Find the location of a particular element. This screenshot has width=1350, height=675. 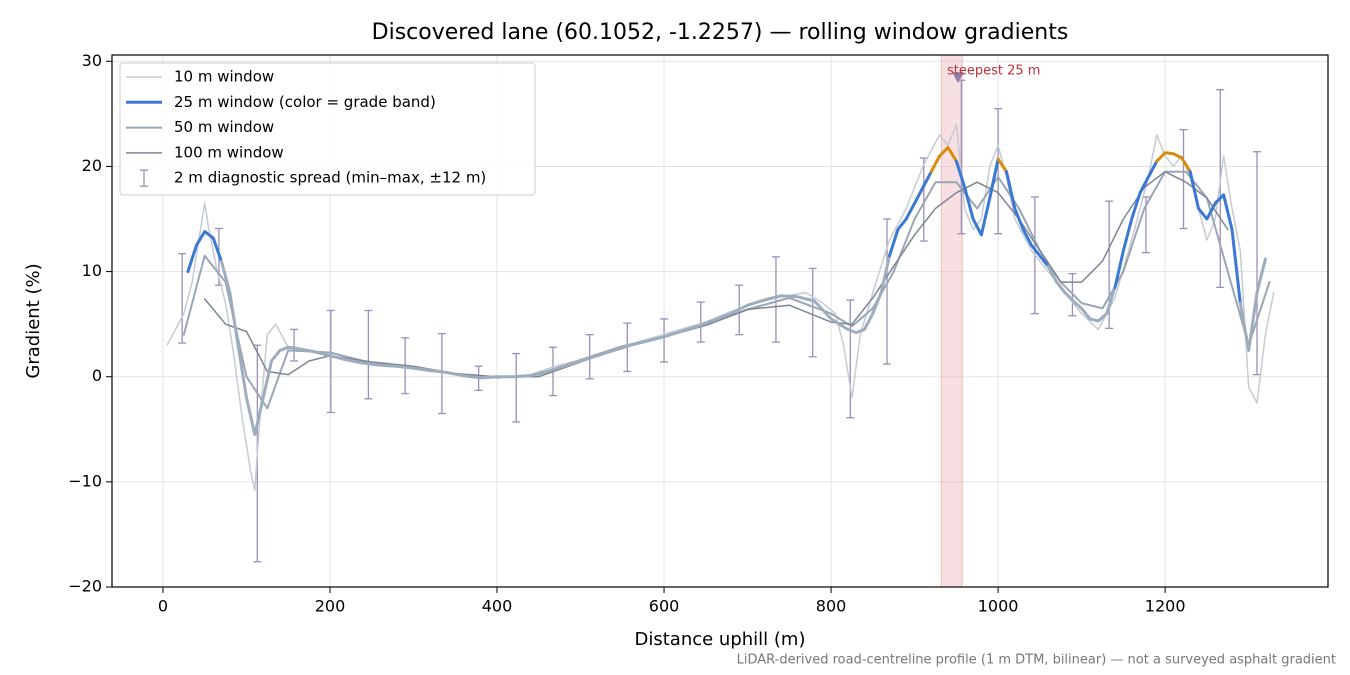

y-tick-label: −10 is located at coordinates (85, 480).